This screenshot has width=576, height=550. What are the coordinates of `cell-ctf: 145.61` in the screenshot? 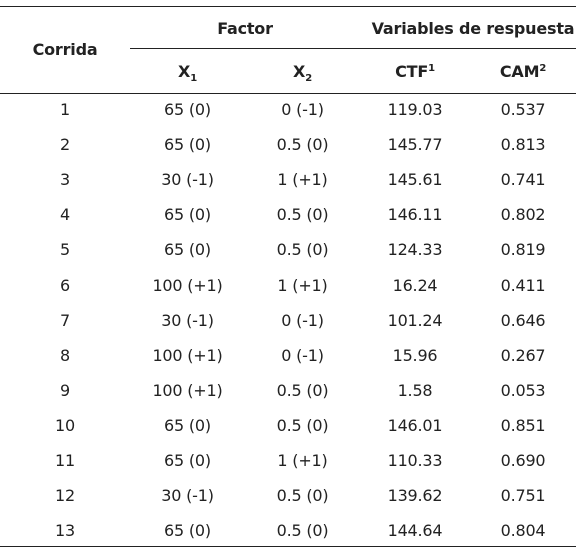 It's located at (415, 180).